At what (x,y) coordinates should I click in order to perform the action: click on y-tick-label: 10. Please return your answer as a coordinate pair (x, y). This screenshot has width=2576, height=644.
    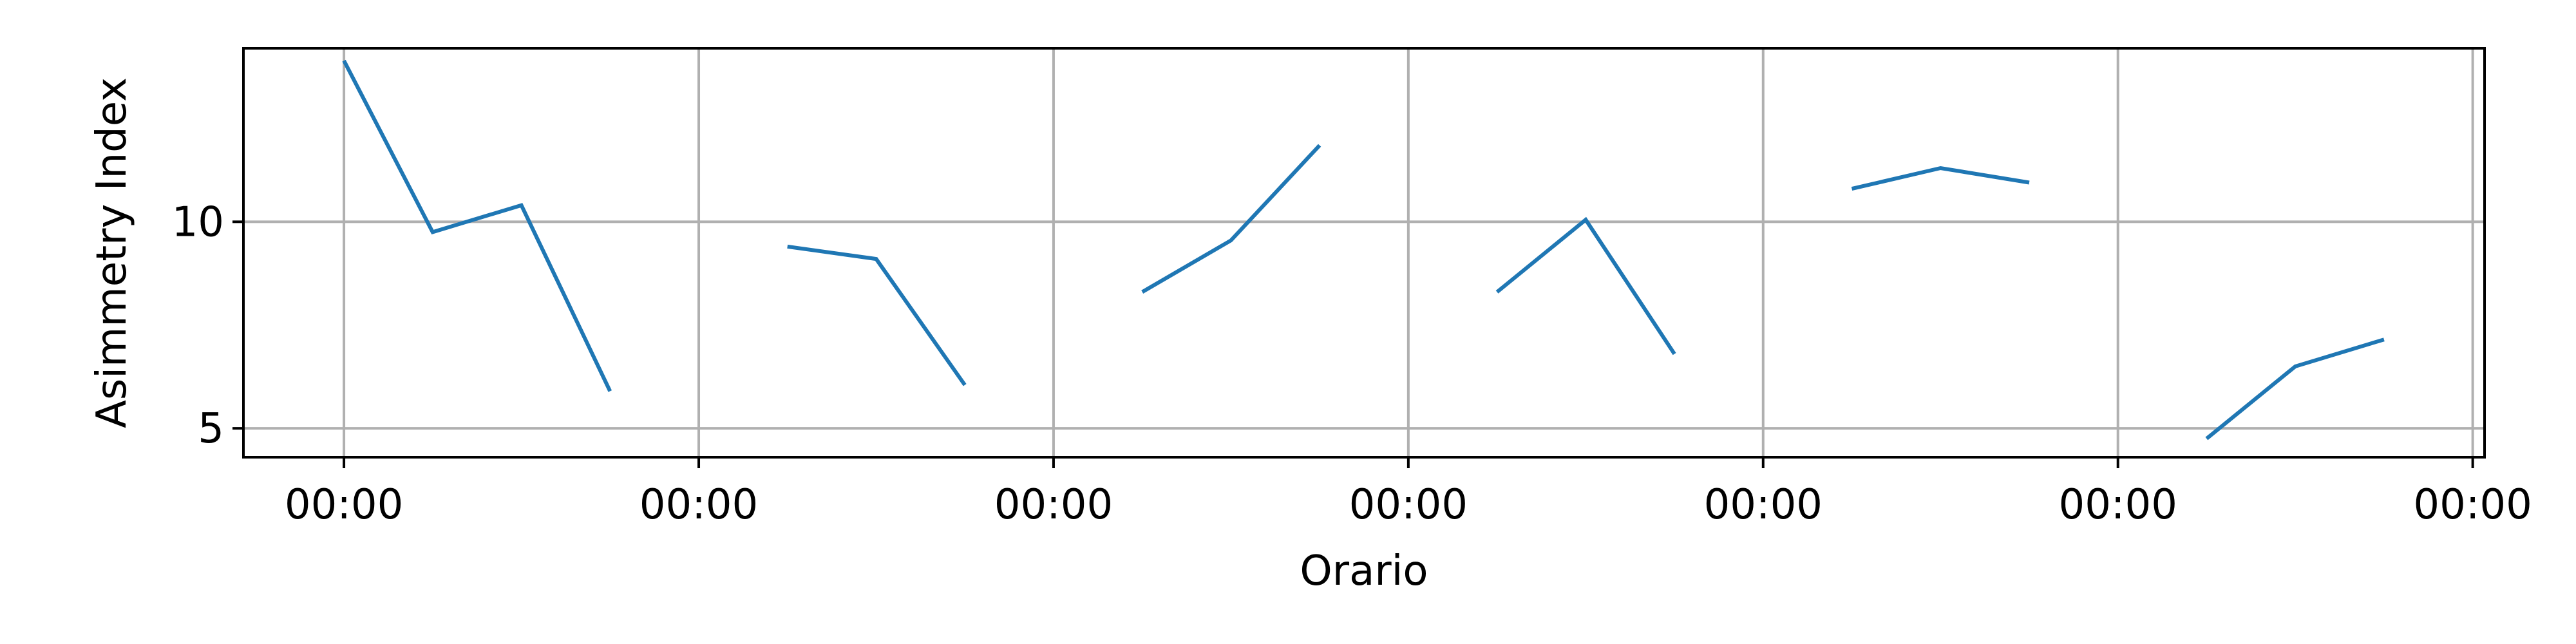
    Looking at the image, I should click on (198, 222).